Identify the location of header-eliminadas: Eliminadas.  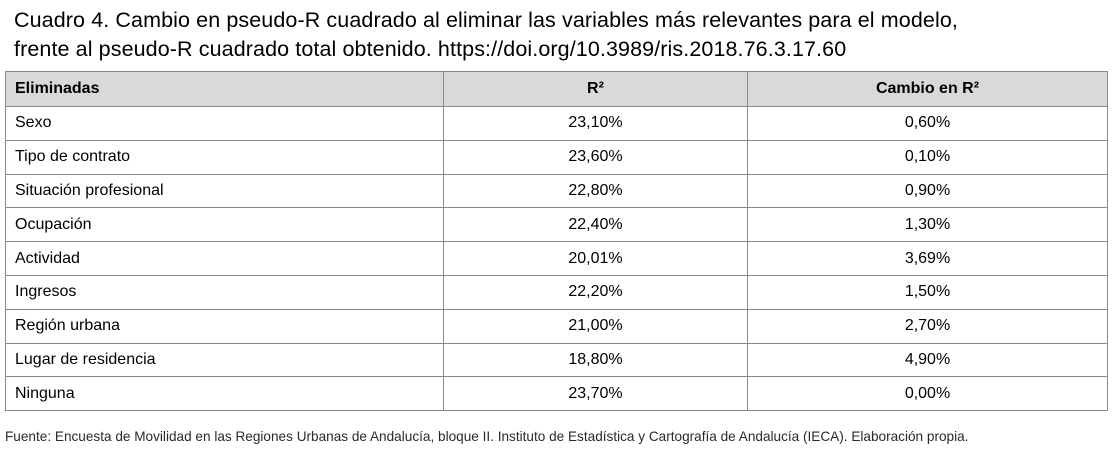
(224, 89).